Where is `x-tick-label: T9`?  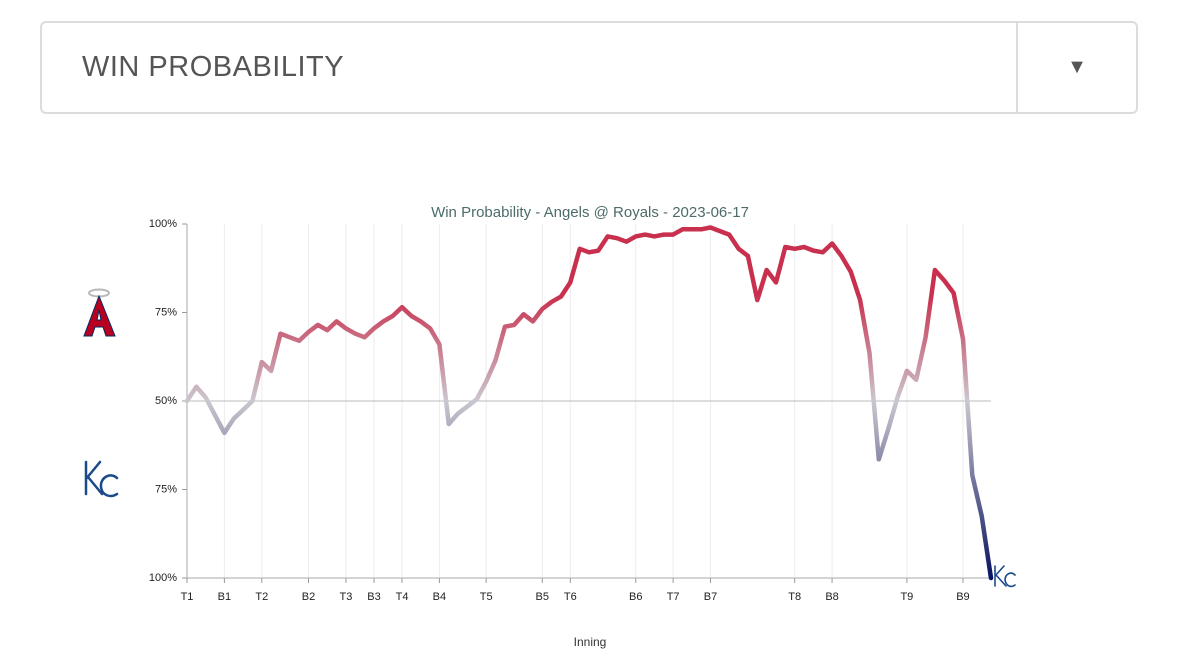 x-tick-label: T9 is located at coordinates (906, 597).